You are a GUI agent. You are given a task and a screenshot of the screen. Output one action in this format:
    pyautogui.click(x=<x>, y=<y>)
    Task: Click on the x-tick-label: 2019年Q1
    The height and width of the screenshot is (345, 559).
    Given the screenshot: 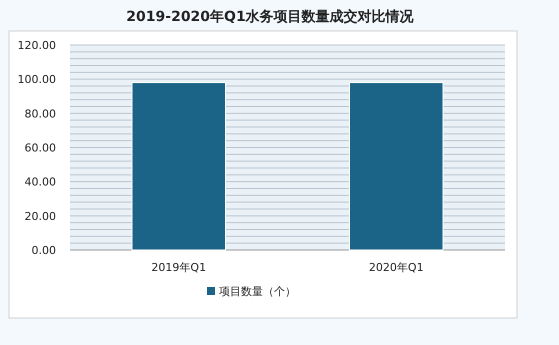 What is the action you would take?
    pyautogui.click(x=178, y=267)
    